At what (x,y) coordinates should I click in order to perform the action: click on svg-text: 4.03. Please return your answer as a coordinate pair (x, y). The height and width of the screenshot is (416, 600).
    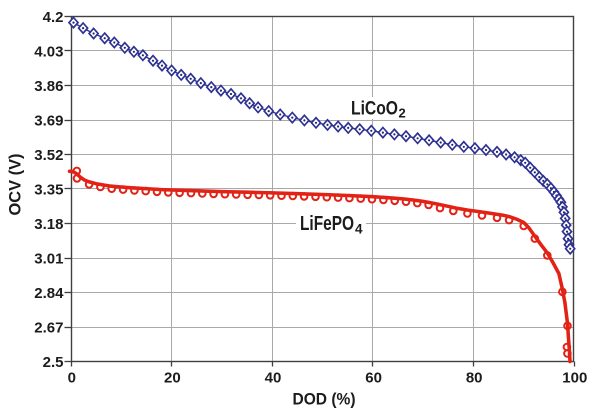
    Looking at the image, I should click on (48, 52).